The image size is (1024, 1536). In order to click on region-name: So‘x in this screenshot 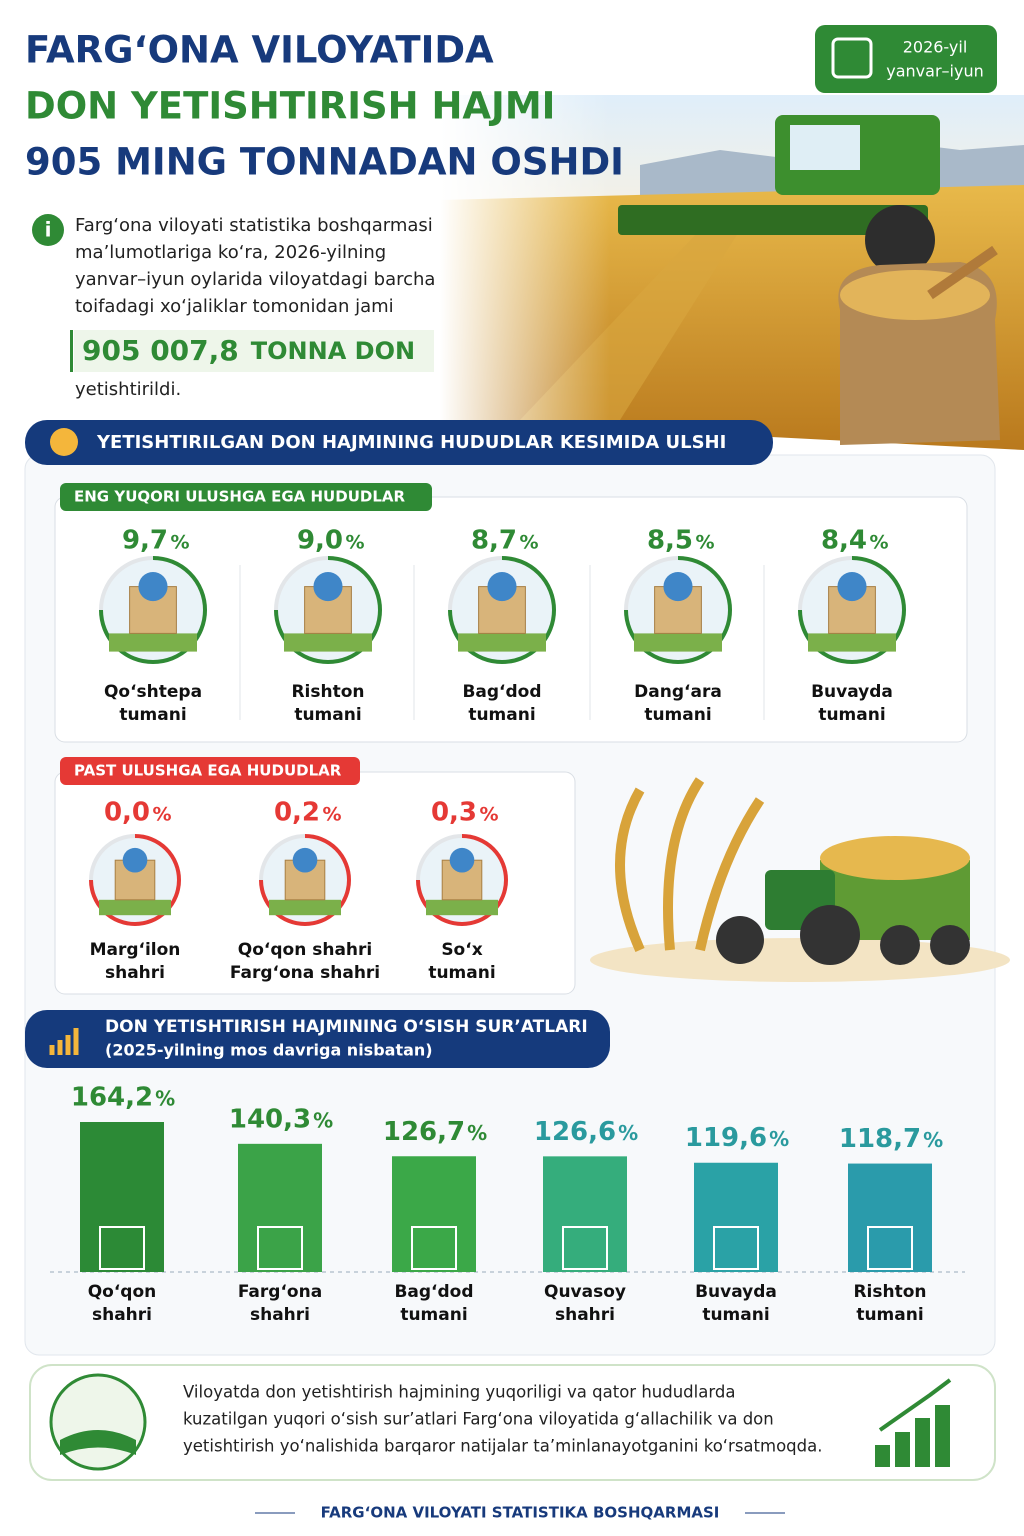, I will do `click(461, 950)`.